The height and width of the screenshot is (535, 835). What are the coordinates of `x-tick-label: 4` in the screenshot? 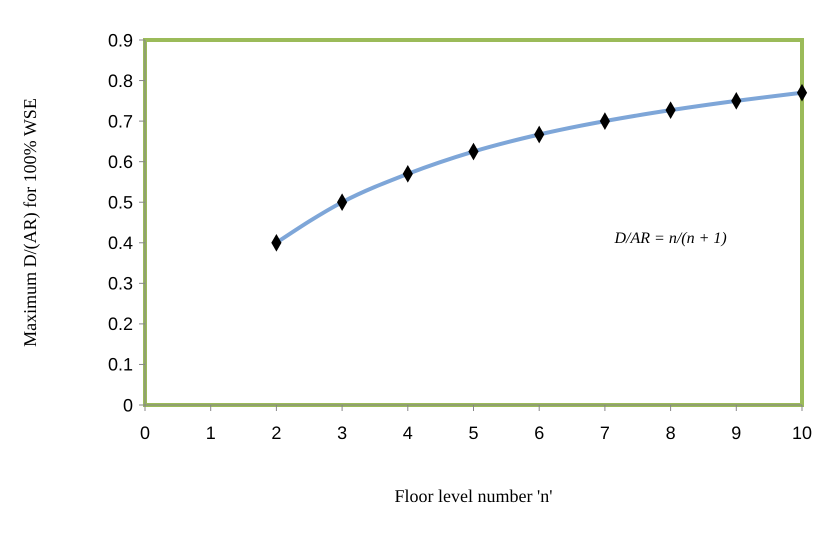 It's located at (407, 433).